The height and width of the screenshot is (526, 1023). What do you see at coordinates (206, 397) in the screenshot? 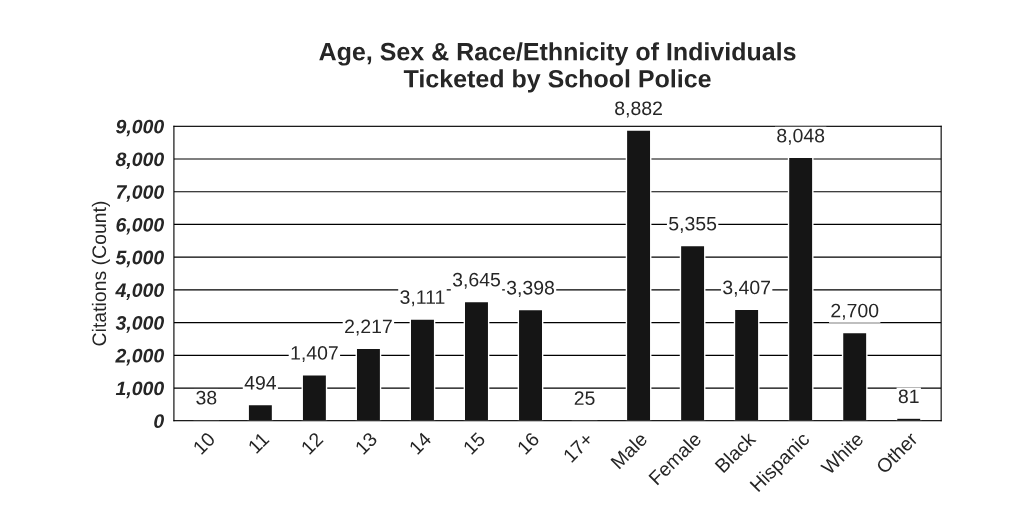
I see `data-label: 38` at bounding box center [206, 397].